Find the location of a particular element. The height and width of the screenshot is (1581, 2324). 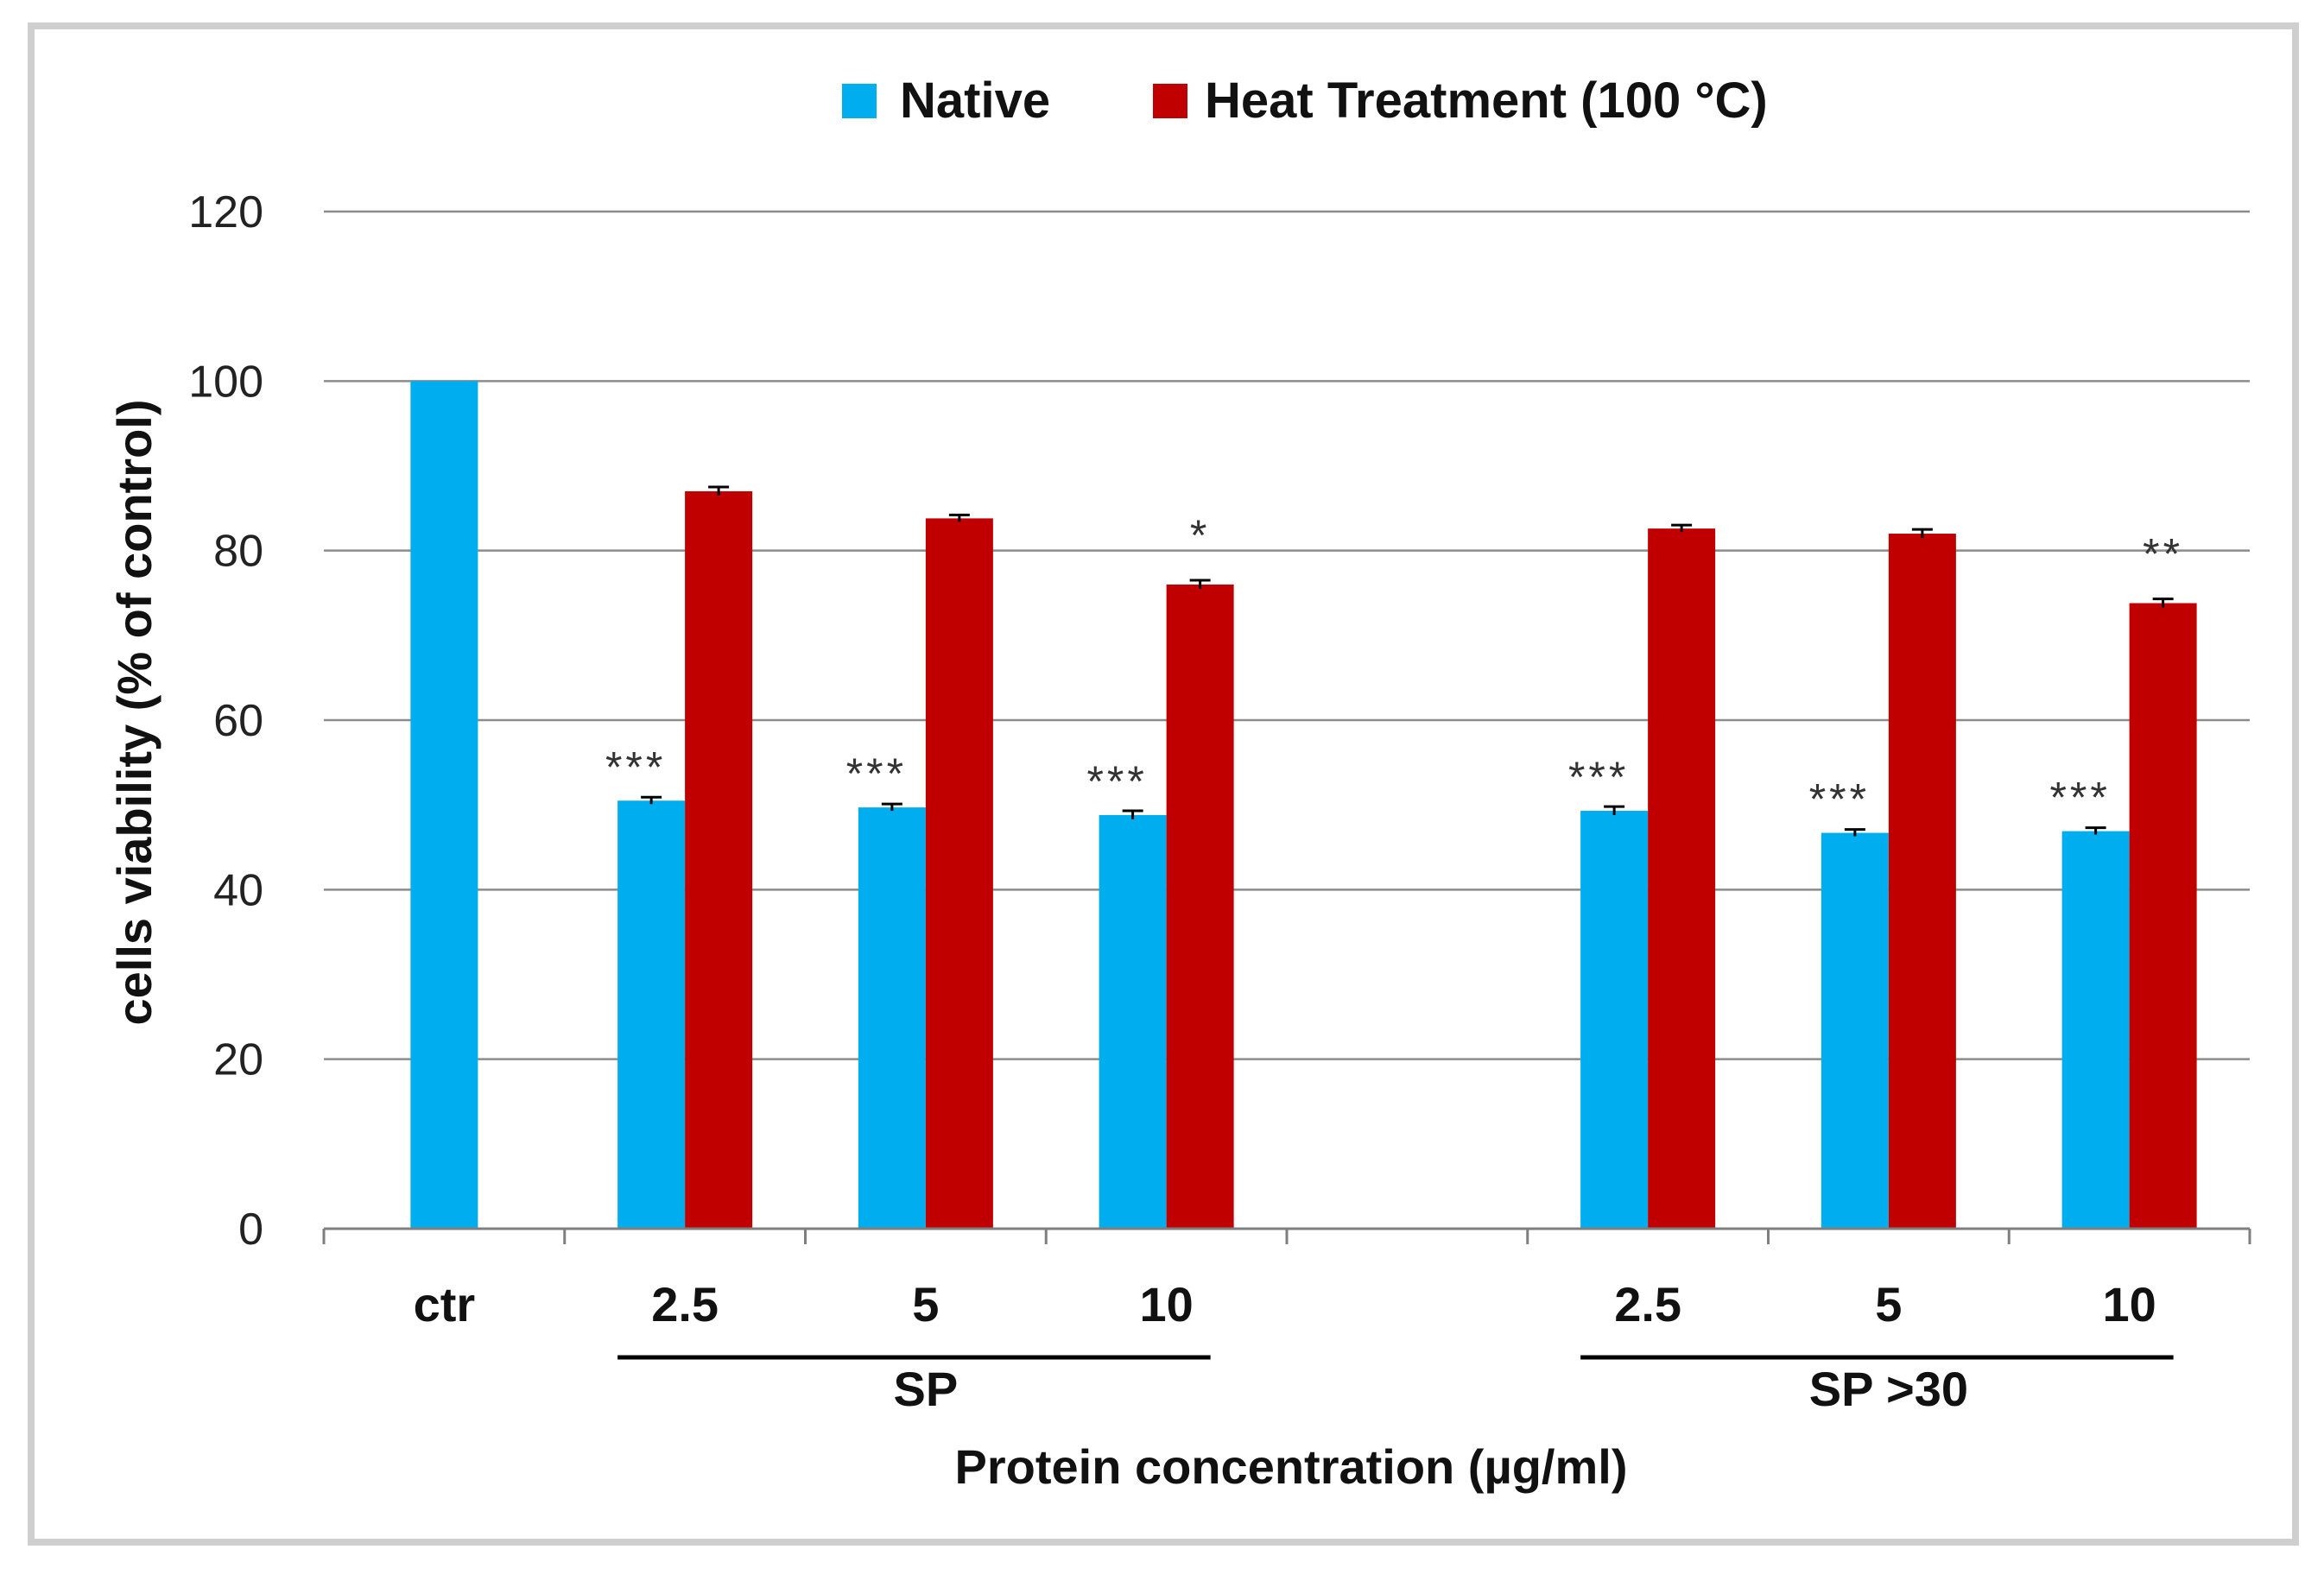

y-axis-tick-labels: 0 20 40 60 80 100 120 is located at coordinates (225, 721).